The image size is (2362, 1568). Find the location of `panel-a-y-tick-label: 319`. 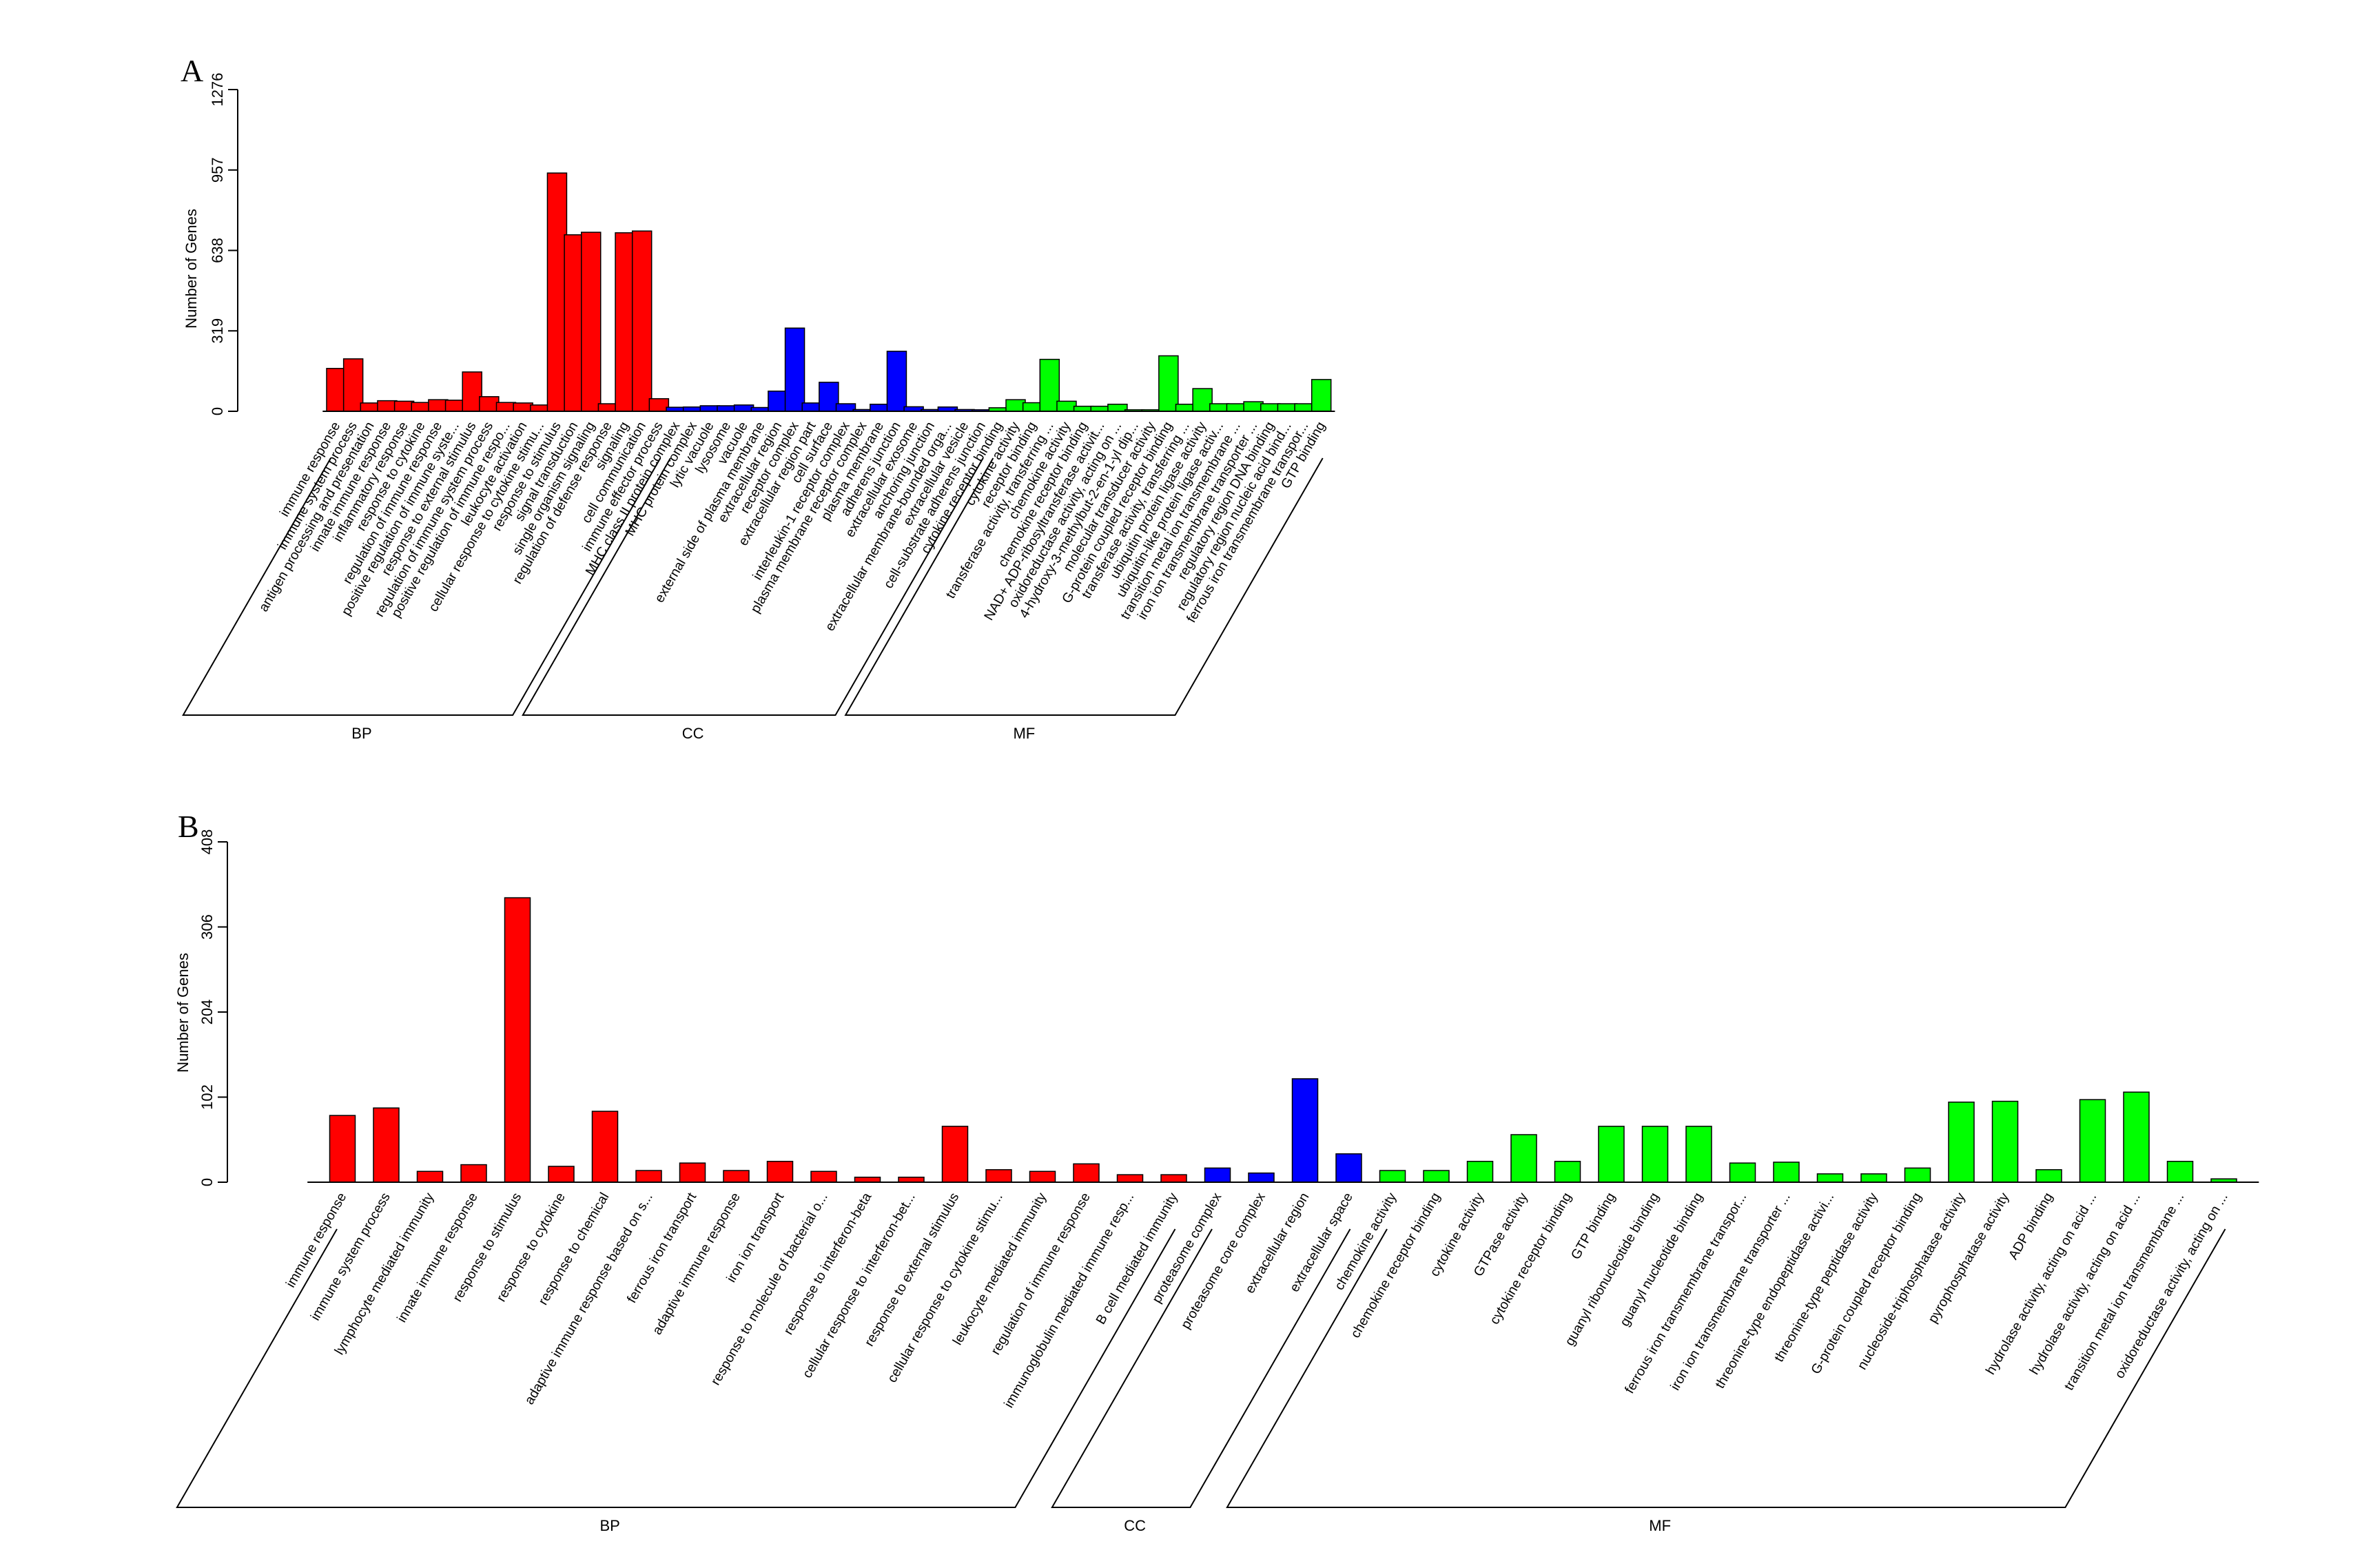

panel-a-y-tick-label: 319 is located at coordinates (217, 331).